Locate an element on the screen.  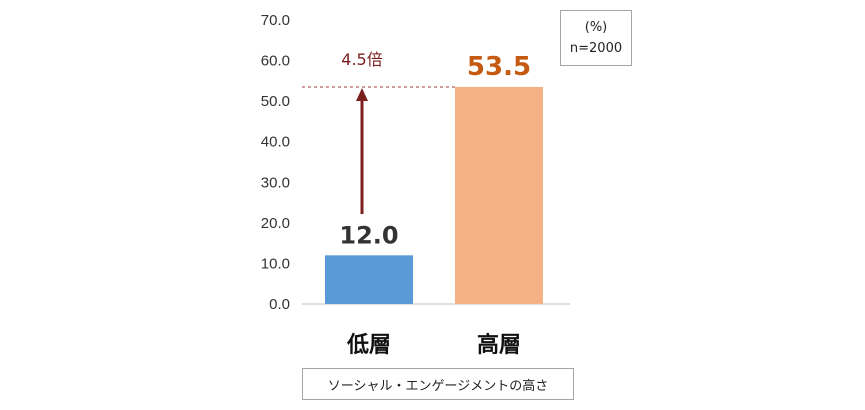
value-label-low: 12.0 is located at coordinates (368, 235).